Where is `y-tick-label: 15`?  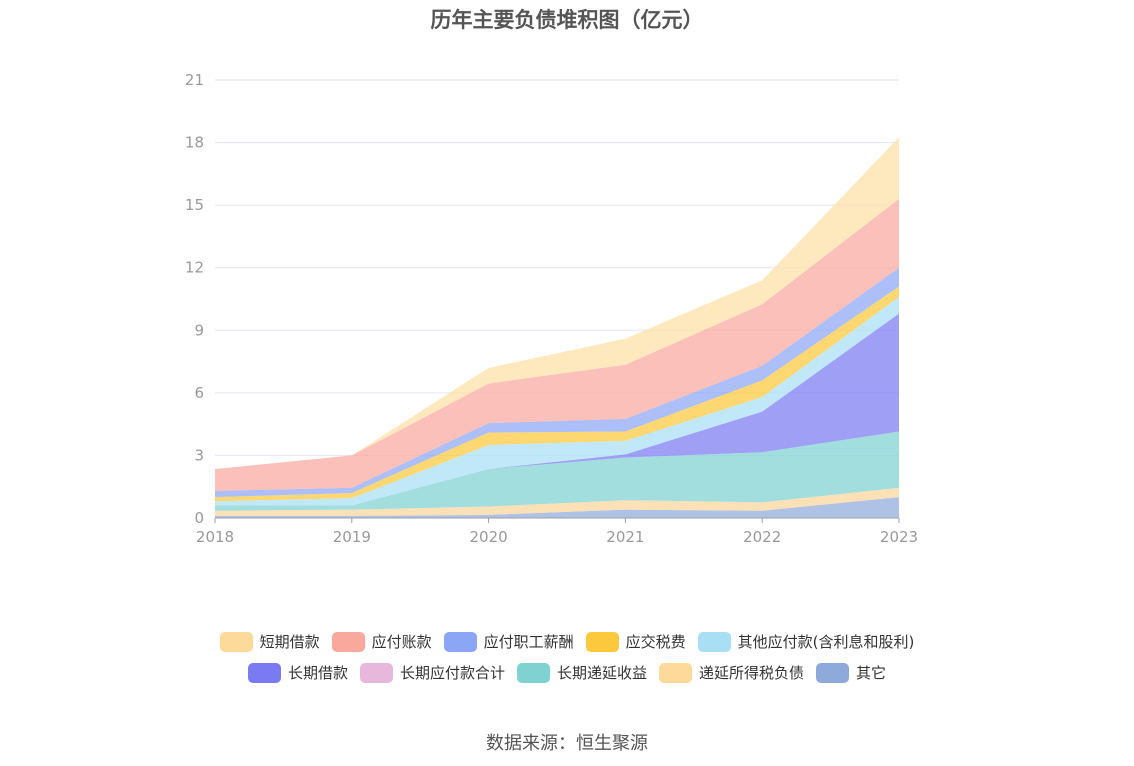 y-tick-label: 15 is located at coordinates (194, 205).